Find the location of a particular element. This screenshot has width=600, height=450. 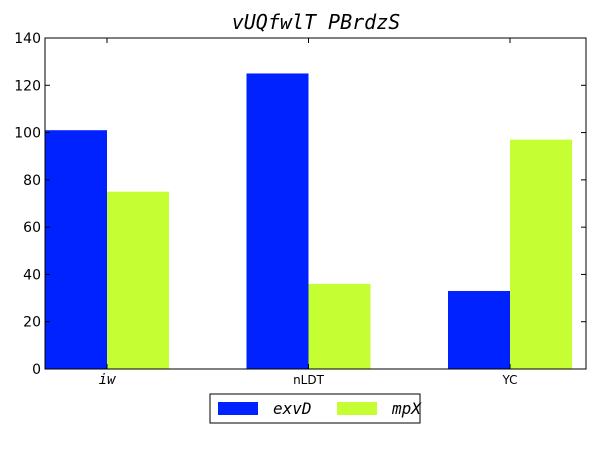

x-tick-label-iw: iw is located at coordinates (107, 380).